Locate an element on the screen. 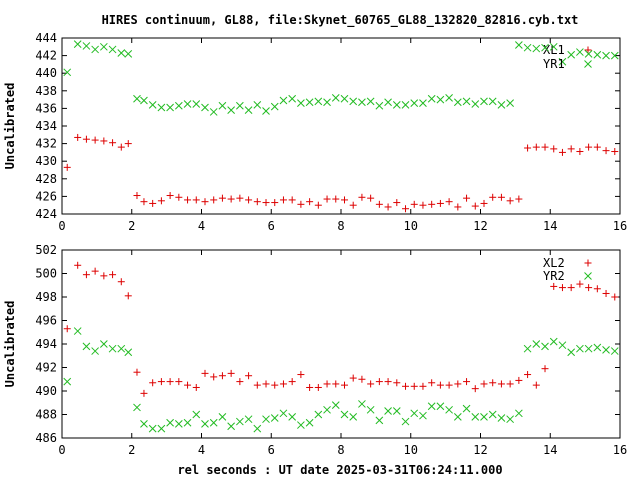  x-tick-label: 2 is located at coordinates (131, 450).